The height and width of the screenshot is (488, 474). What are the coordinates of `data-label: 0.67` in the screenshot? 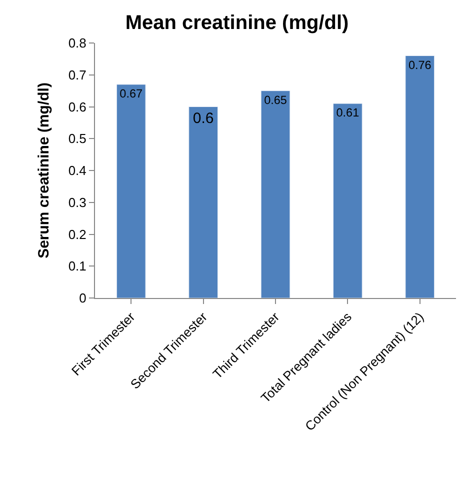 It's located at (131, 94).